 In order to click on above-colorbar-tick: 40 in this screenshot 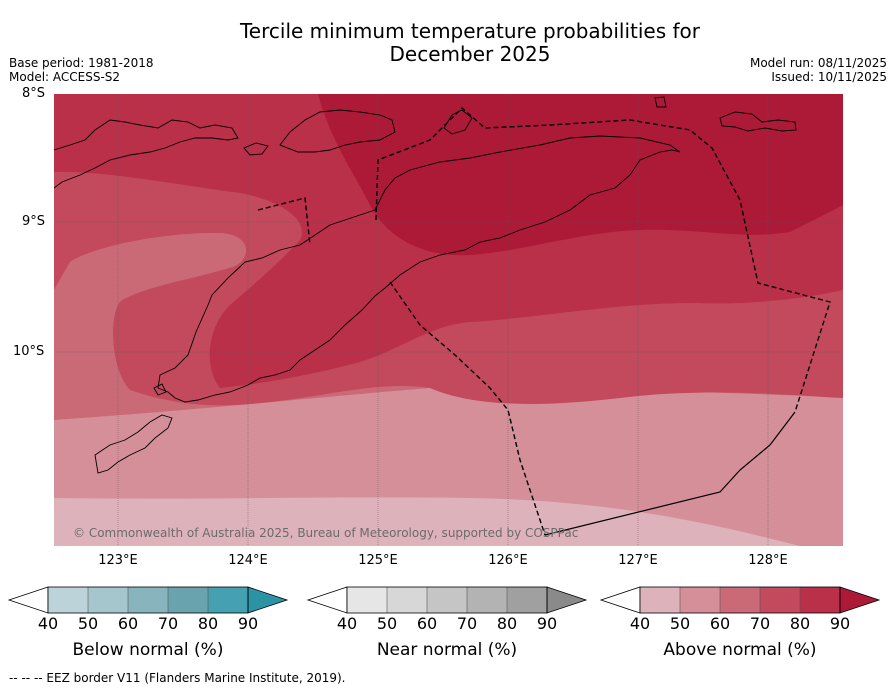, I will do `click(640, 623)`.